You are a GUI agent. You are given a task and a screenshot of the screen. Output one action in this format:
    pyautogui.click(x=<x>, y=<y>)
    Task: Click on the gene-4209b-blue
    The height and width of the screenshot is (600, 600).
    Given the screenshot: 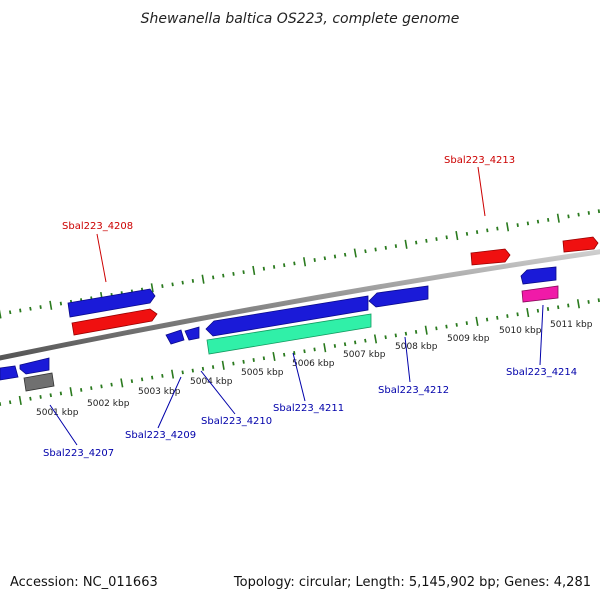 What is the action you would take?
    pyautogui.click(x=192, y=333)
    